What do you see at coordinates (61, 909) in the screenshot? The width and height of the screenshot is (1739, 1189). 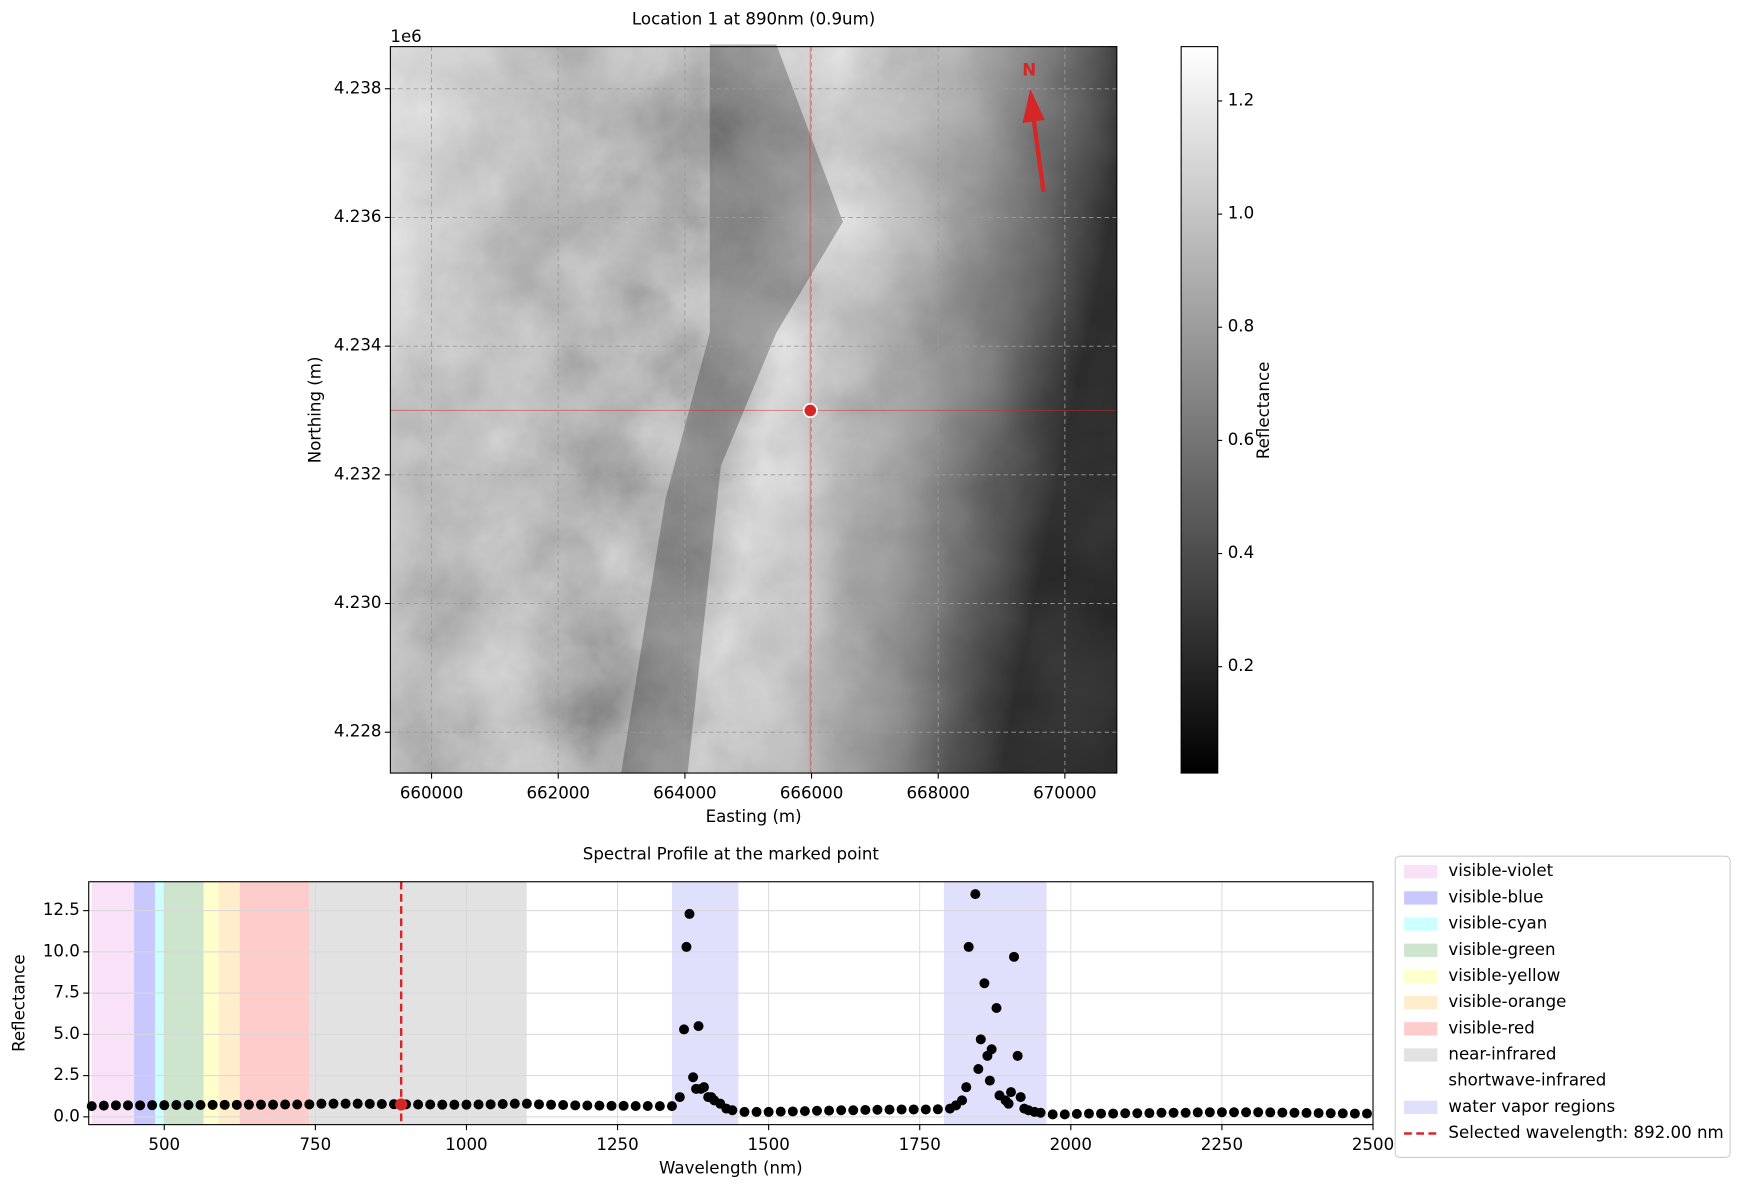 I see `y-tick-label: 12.5` at bounding box center [61, 909].